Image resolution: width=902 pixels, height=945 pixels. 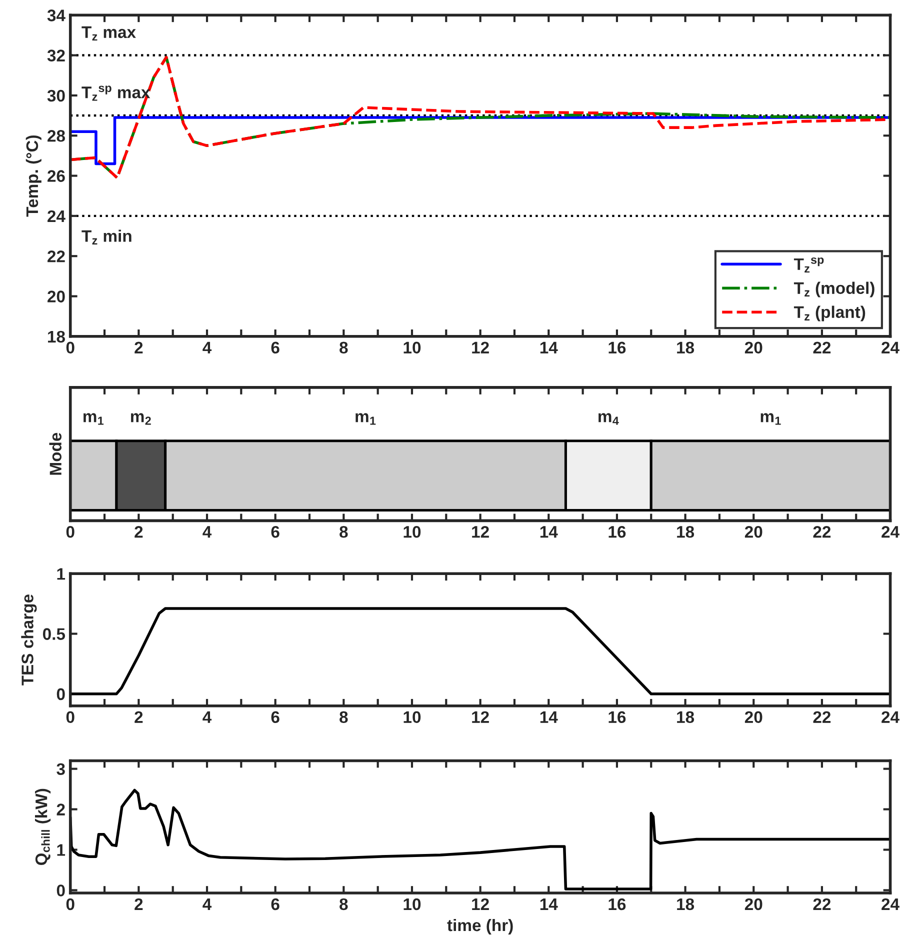 I want to click on y-axis-title: TES charge, so click(x=29, y=640).